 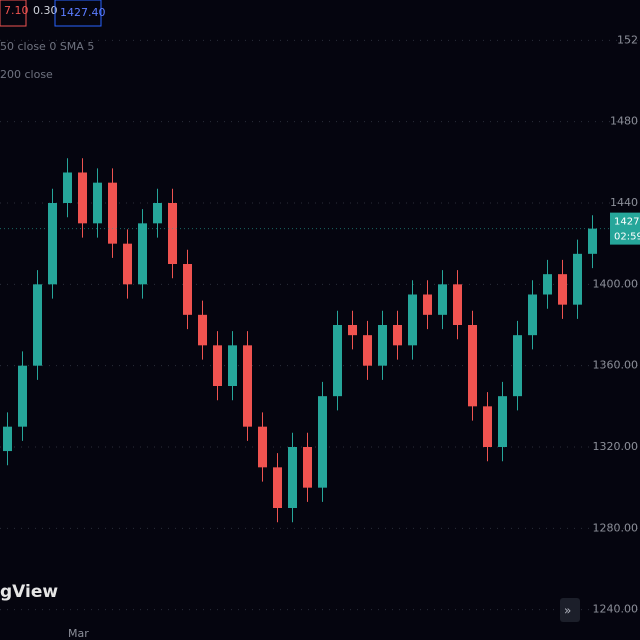 What do you see at coordinates (616, 283) in the screenshot?
I see `y-tick-label: 1400.00` at bounding box center [616, 283].